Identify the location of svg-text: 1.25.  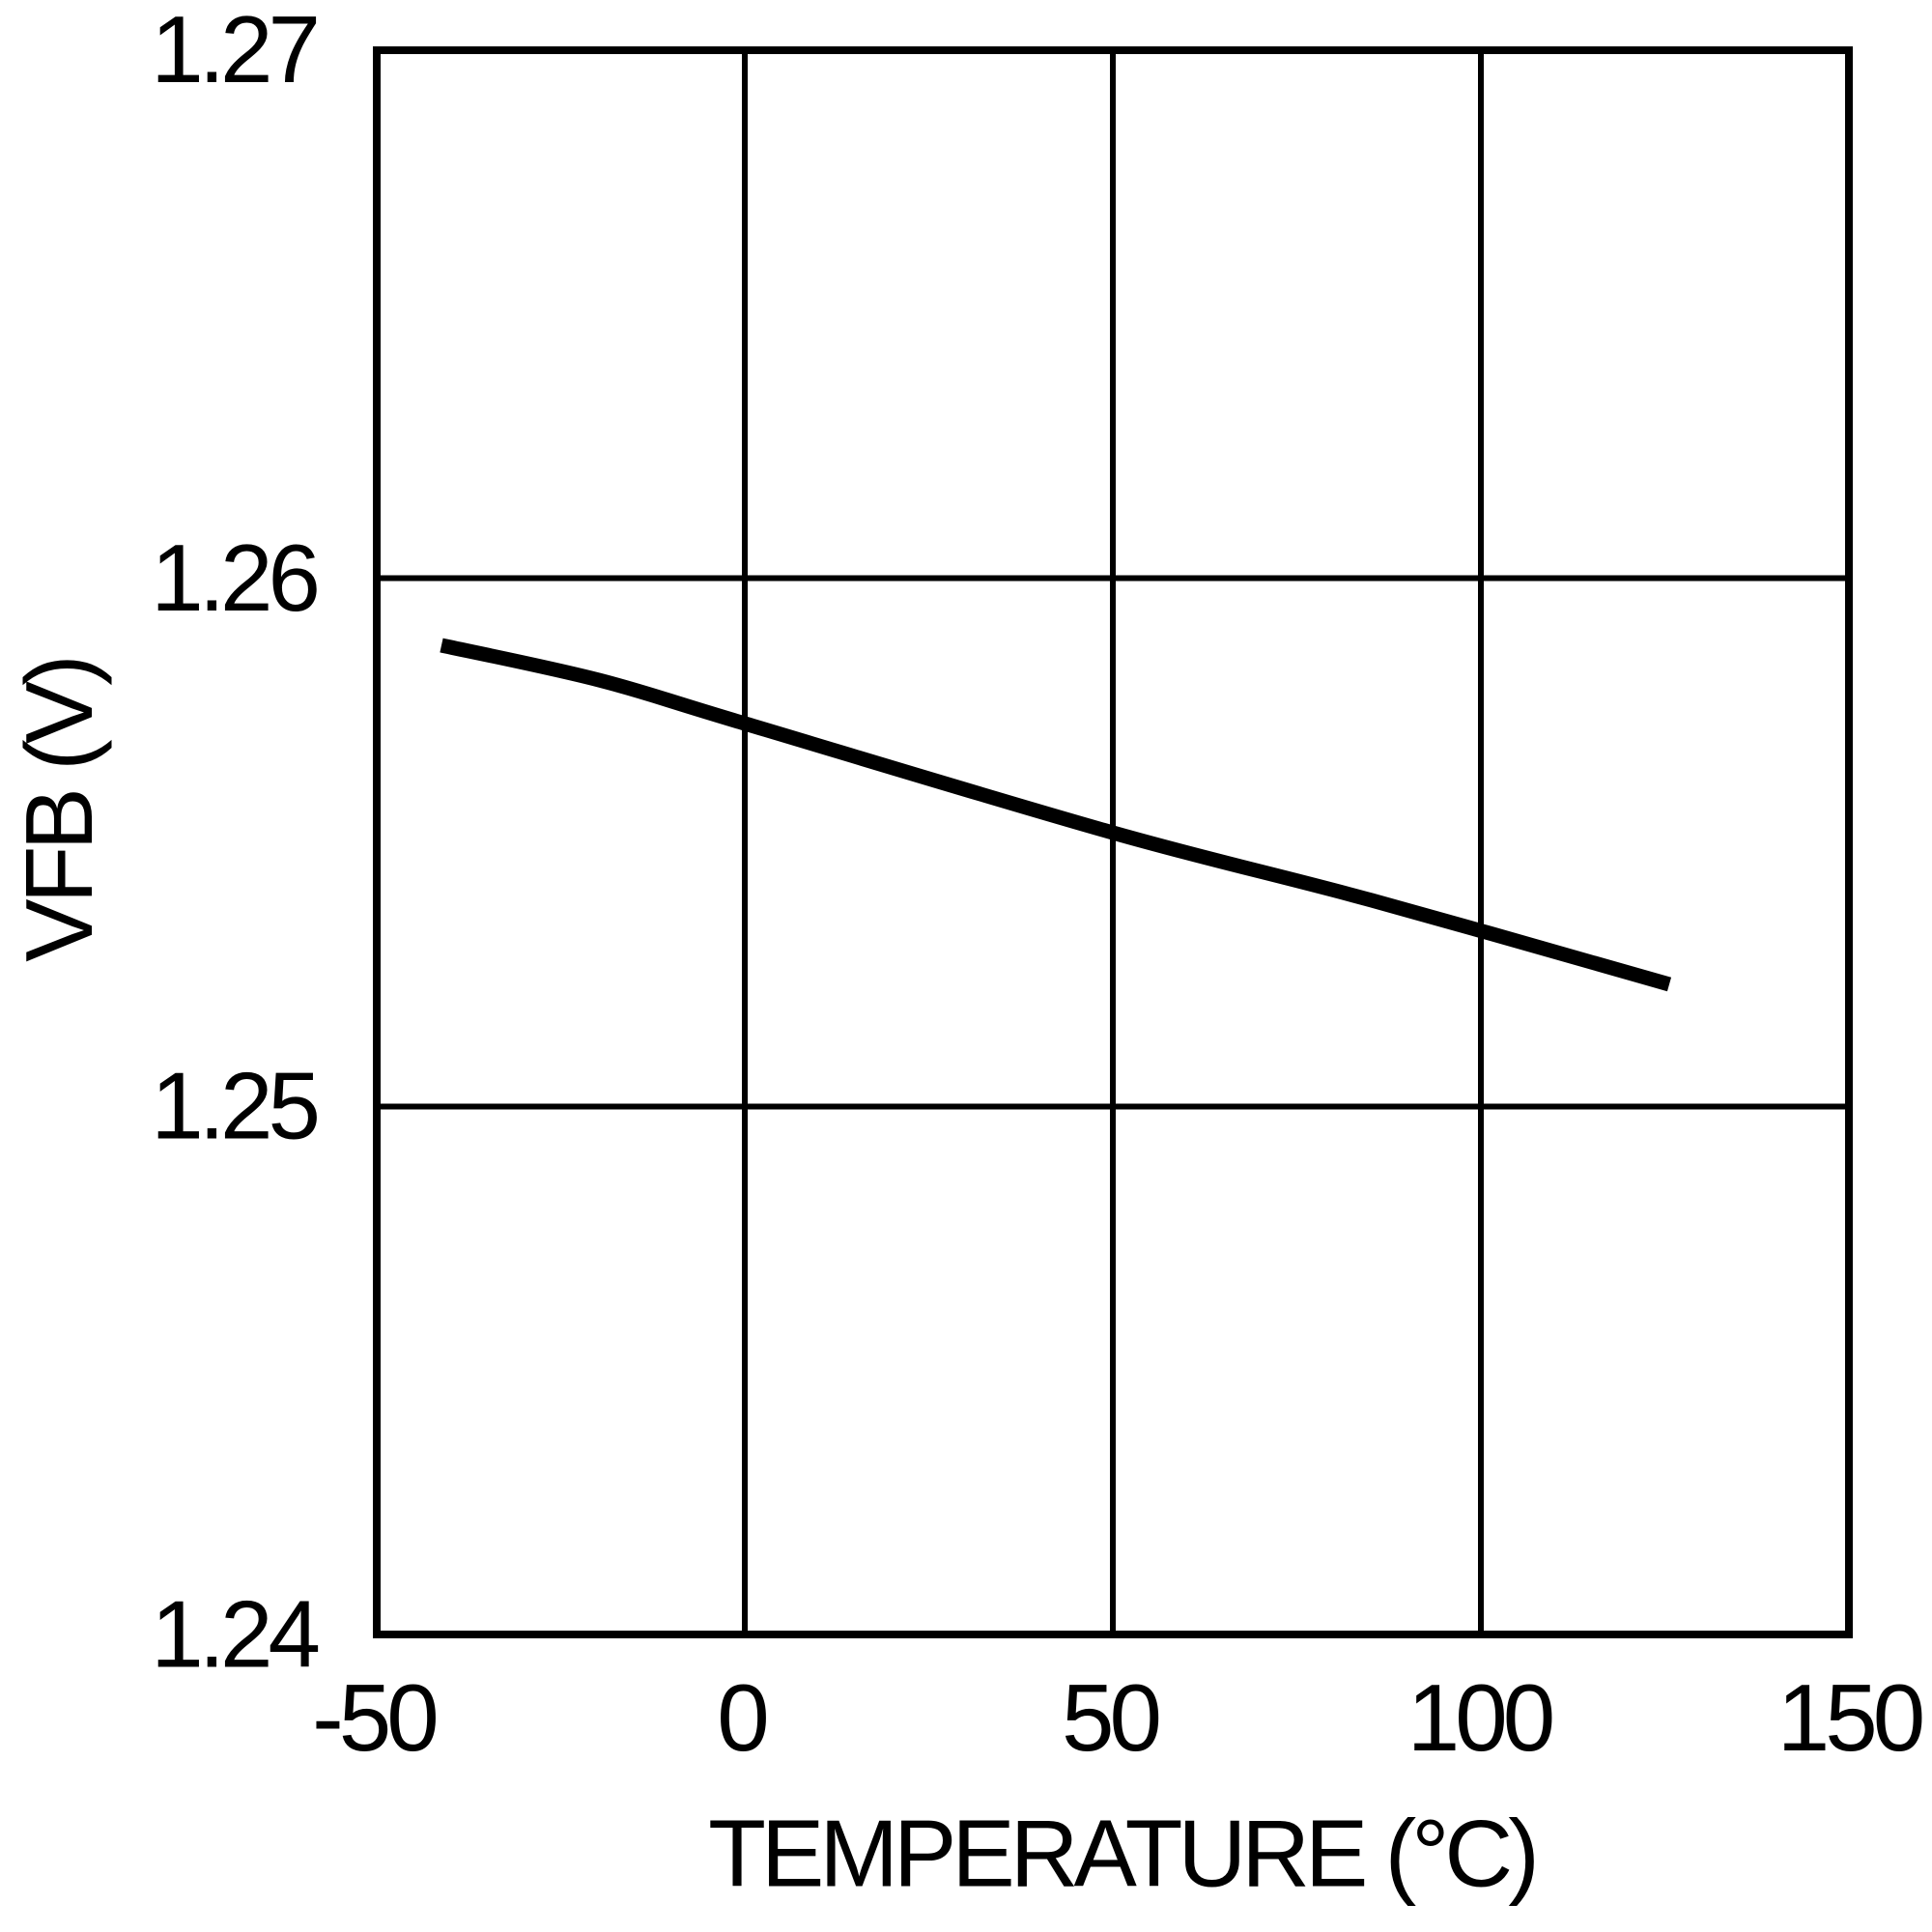
(234, 1106).